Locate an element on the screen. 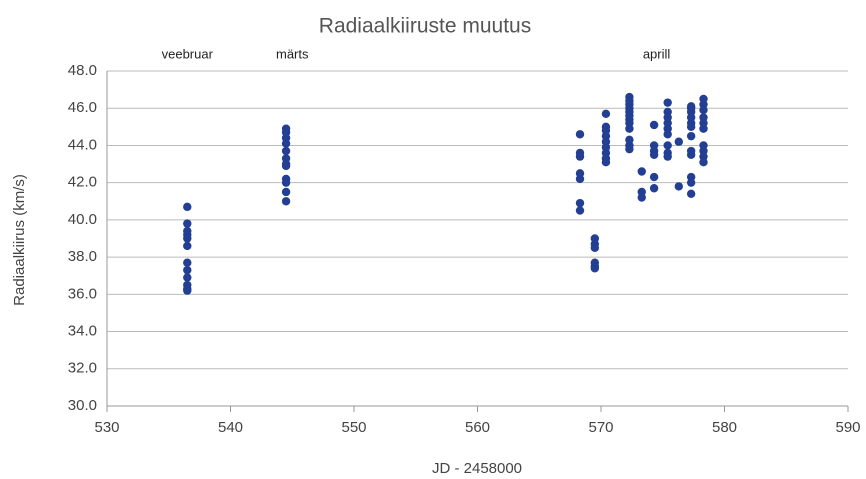  y-tick-label: 40.0 is located at coordinates (82, 219).